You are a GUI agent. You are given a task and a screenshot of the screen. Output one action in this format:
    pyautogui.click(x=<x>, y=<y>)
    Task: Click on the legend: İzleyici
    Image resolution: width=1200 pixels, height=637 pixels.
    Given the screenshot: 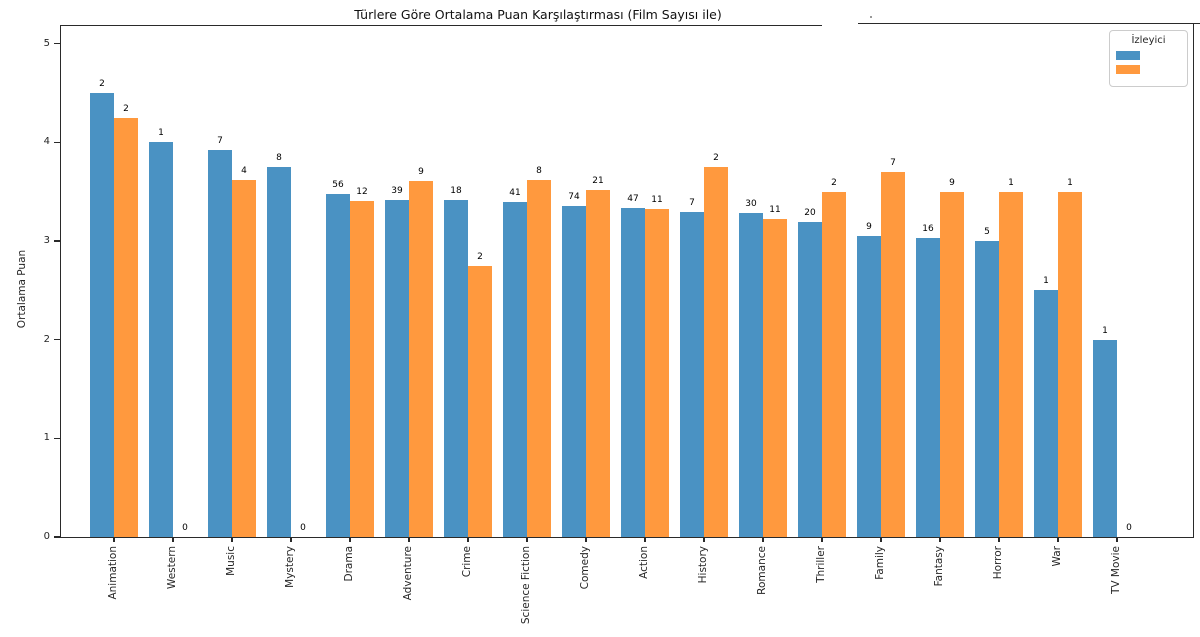 What is the action you would take?
    pyautogui.click(x=1148, y=58)
    